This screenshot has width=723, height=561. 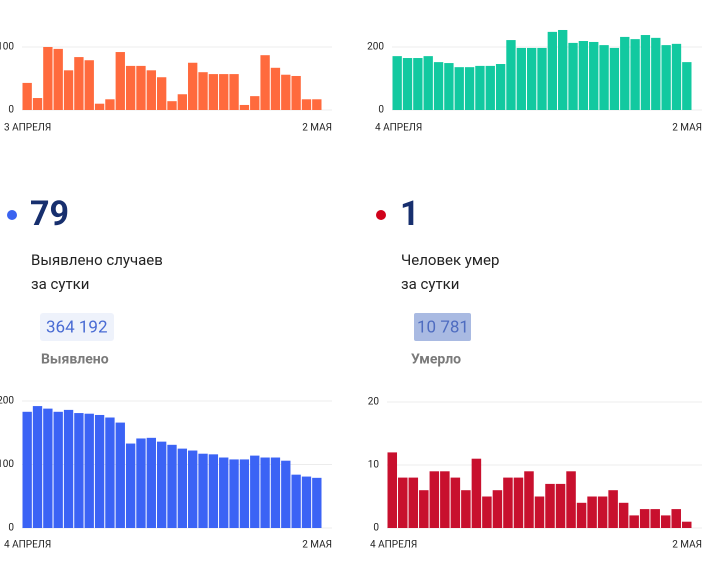 What do you see at coordinates (381, 215) in the screenshot?
I see `stat-dot` at bounding box center [381, 215].